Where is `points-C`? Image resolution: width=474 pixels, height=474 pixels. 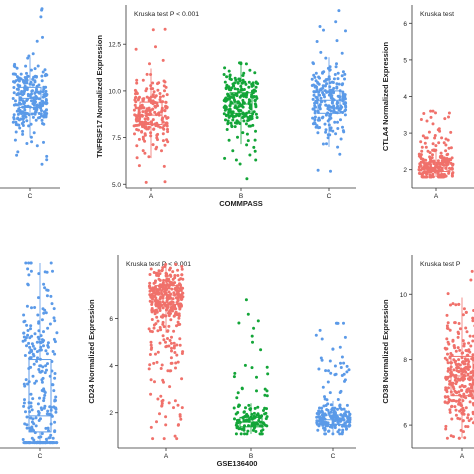 points-C is located at coordinates (329, 91).